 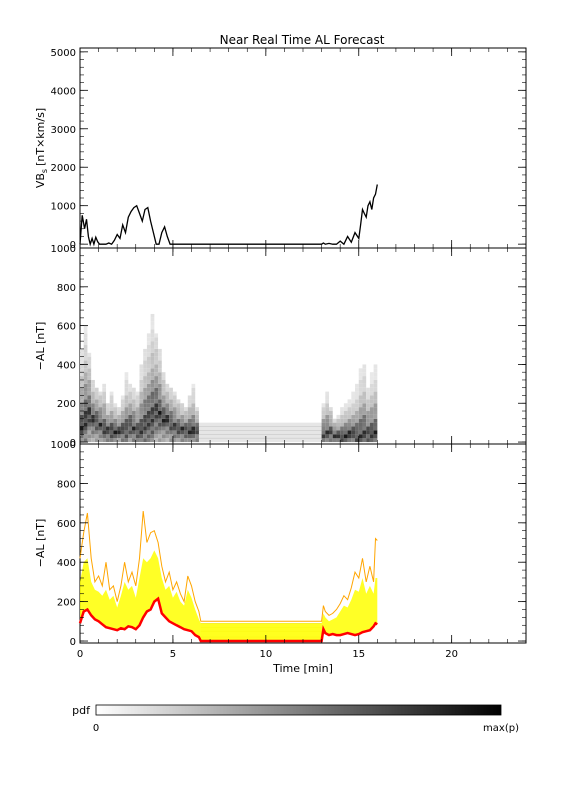 What do you see at coordinates (40, 137) in the screenshot?
I see `vbs-ylabel-unit: [nT×km/s]` at bounding box center [40, 137].